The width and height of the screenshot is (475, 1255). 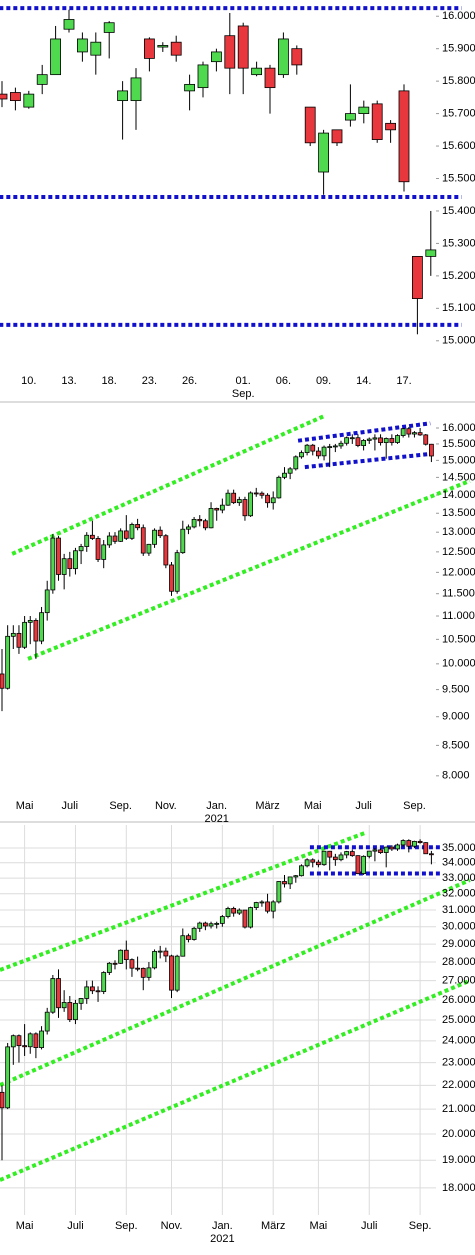 What do you see at coordinates (458, 878) in the screenshot?
I see `y-tick-label: 33.000` at bounding box center [458, 878].